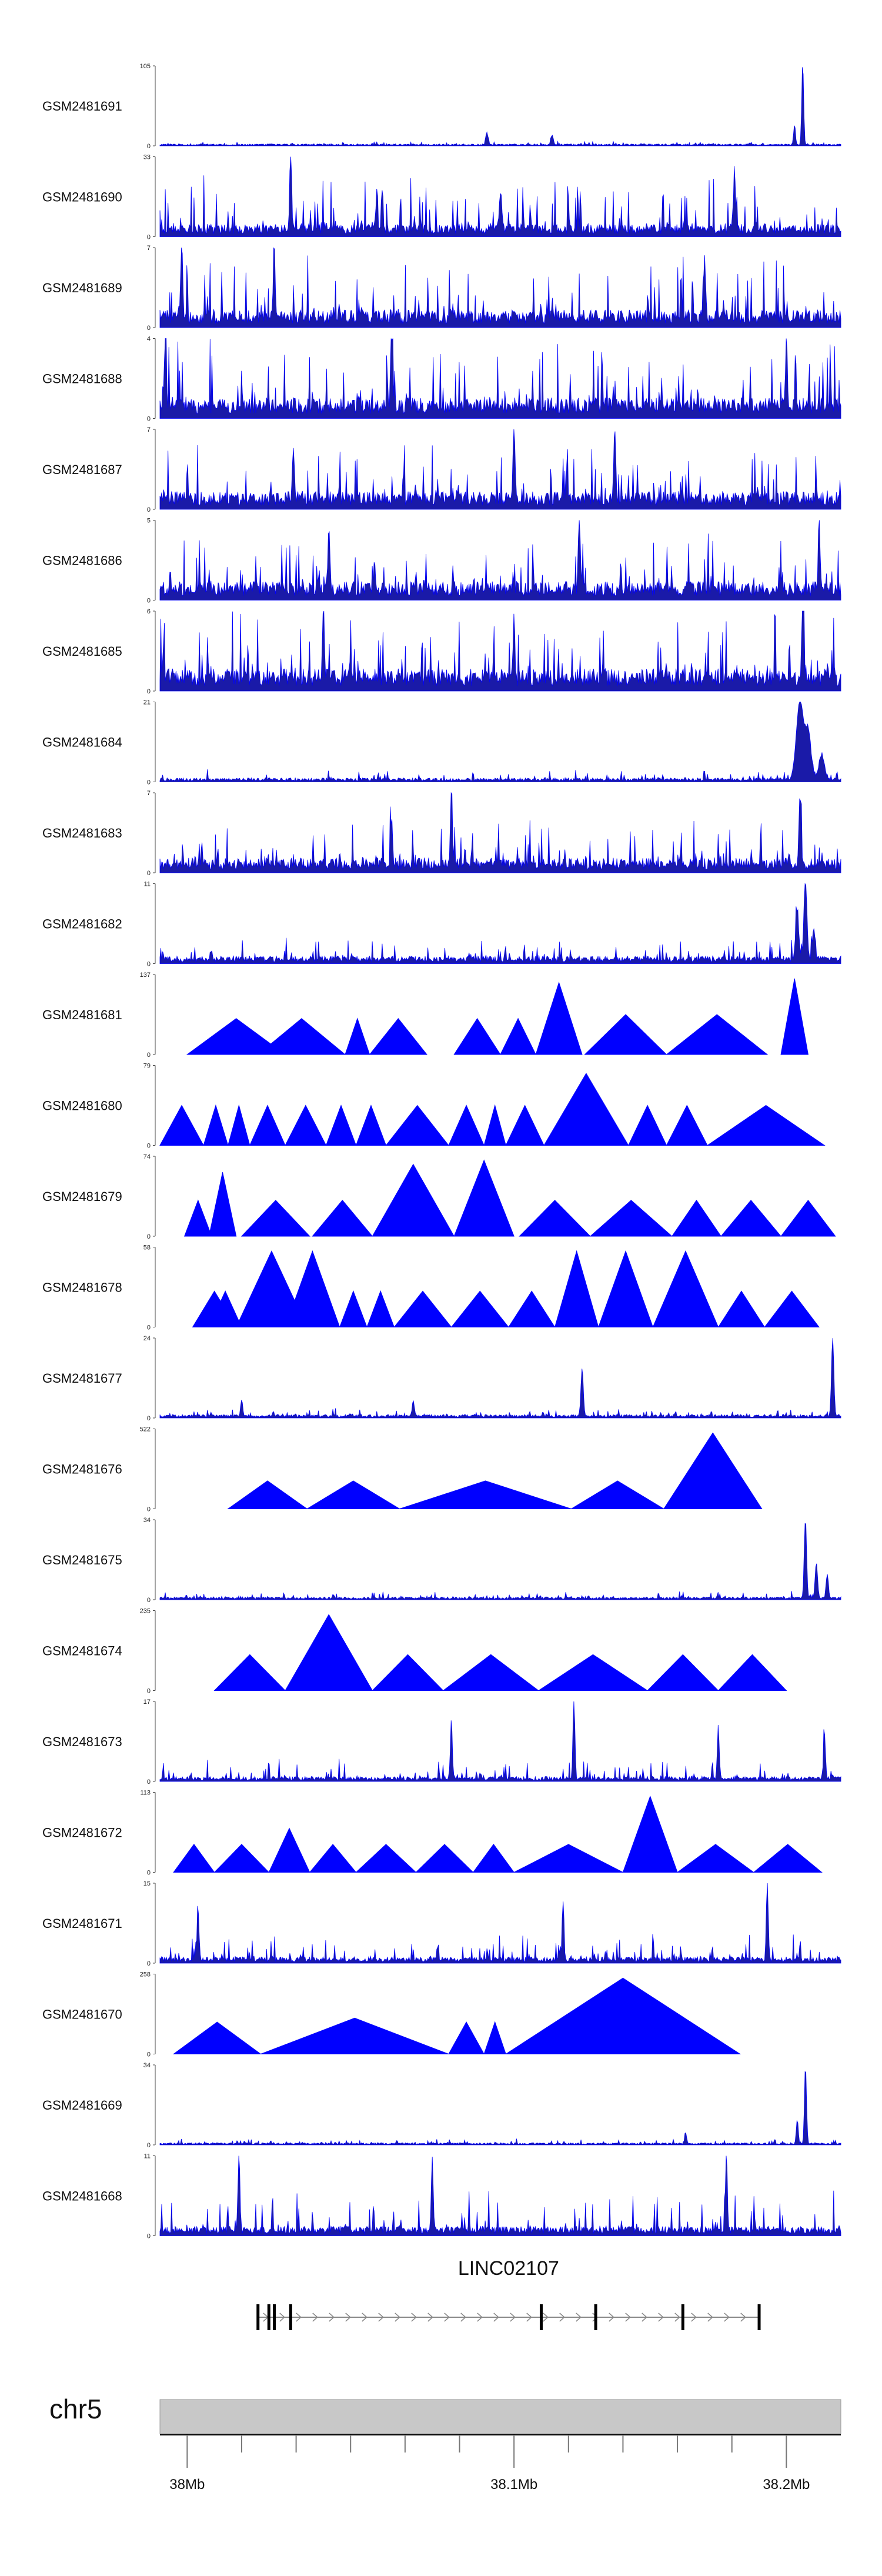  I want to click on track-label: GSM2481671, so click(82, 1923).